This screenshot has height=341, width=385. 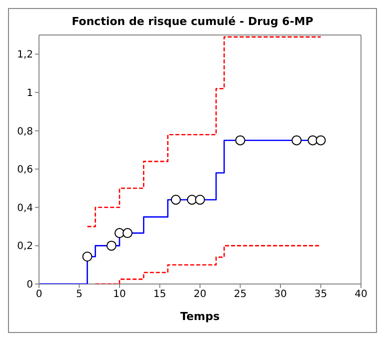 I want to click on y-tick-label: 0,8, so click(x=25, y=132).